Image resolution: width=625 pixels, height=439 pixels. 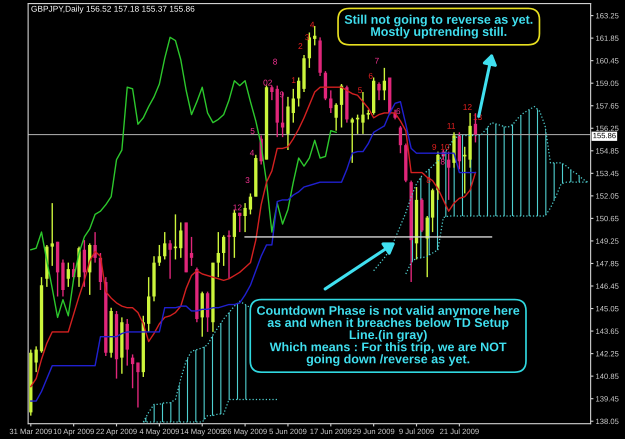 I want to click on annotation: 2, so click(x=300, y=46).